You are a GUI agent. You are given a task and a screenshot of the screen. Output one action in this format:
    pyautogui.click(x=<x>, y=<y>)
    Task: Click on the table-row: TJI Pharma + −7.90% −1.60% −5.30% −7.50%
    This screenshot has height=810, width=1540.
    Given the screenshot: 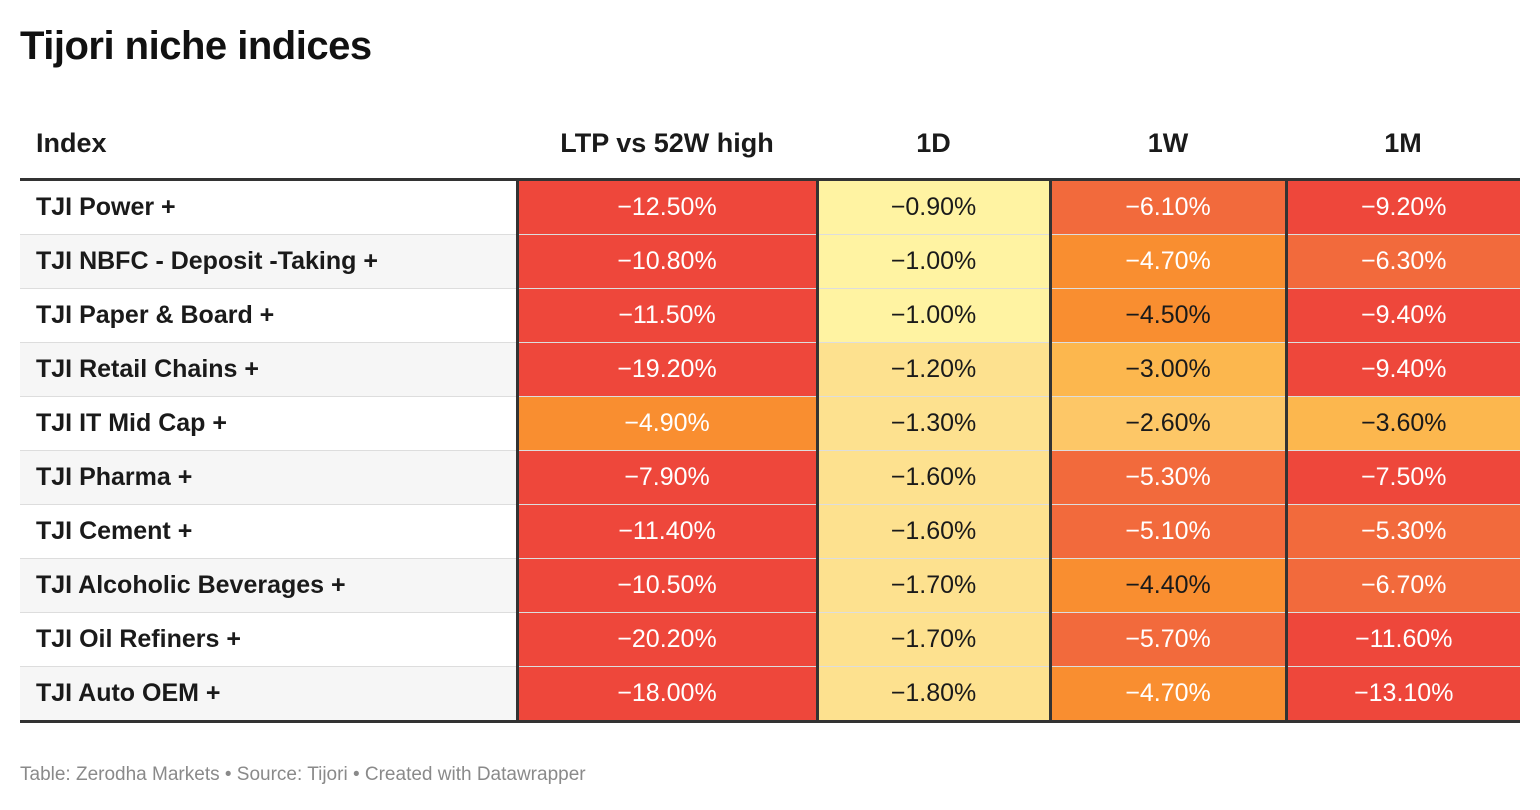 What is the action you would take?
    pyautogui.click(x=770, y=477)
    